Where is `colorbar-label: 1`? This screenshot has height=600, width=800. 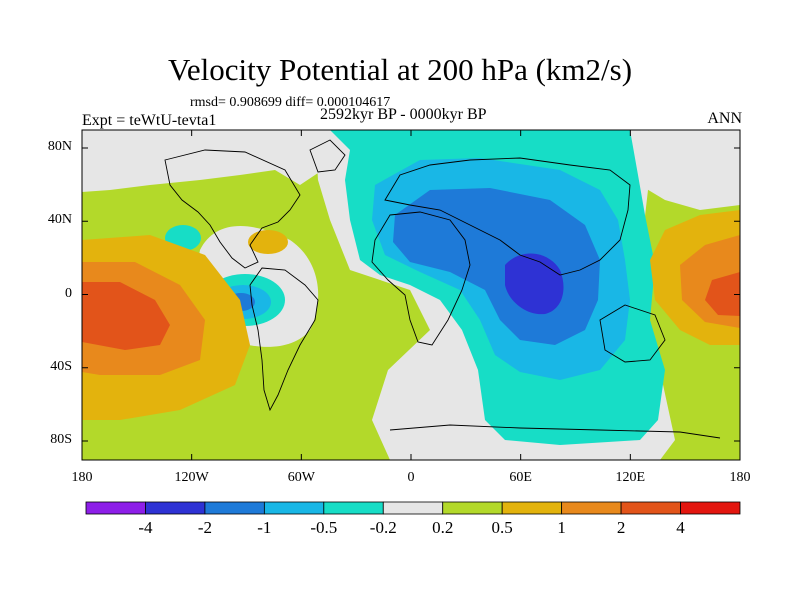
colorbar-label: 1 is located at coordinates (561, 527).